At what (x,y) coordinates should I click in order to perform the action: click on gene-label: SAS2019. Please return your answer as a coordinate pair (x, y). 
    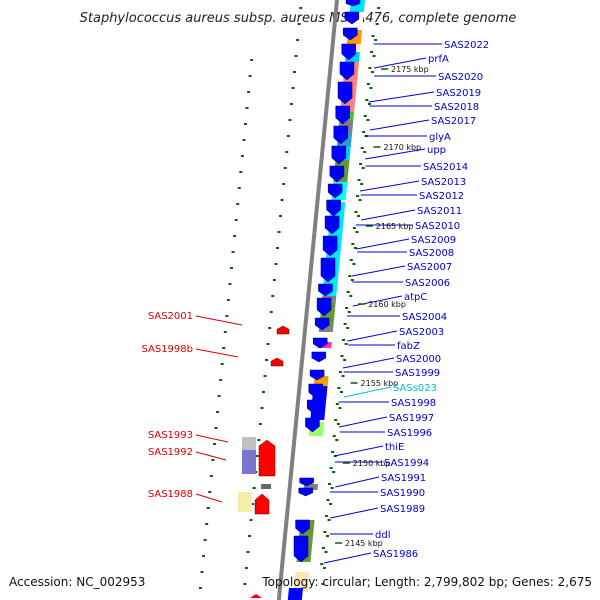
    Looking at the image, I should click on (458, 93).